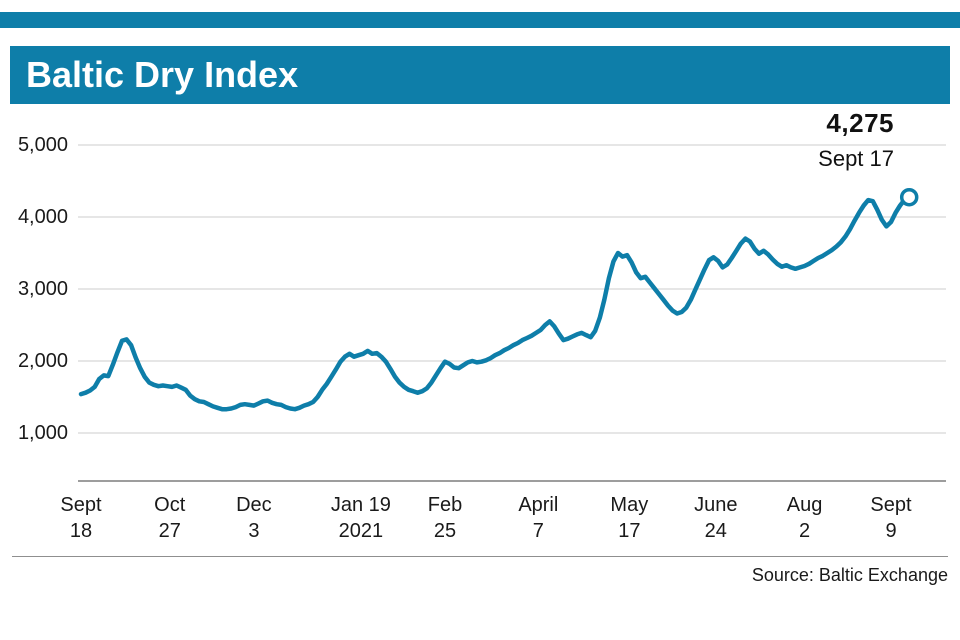 The height and width of the screenshot is (640, 960). I want to click on title-bar: Baltic Dry Index, so click(480, 75).